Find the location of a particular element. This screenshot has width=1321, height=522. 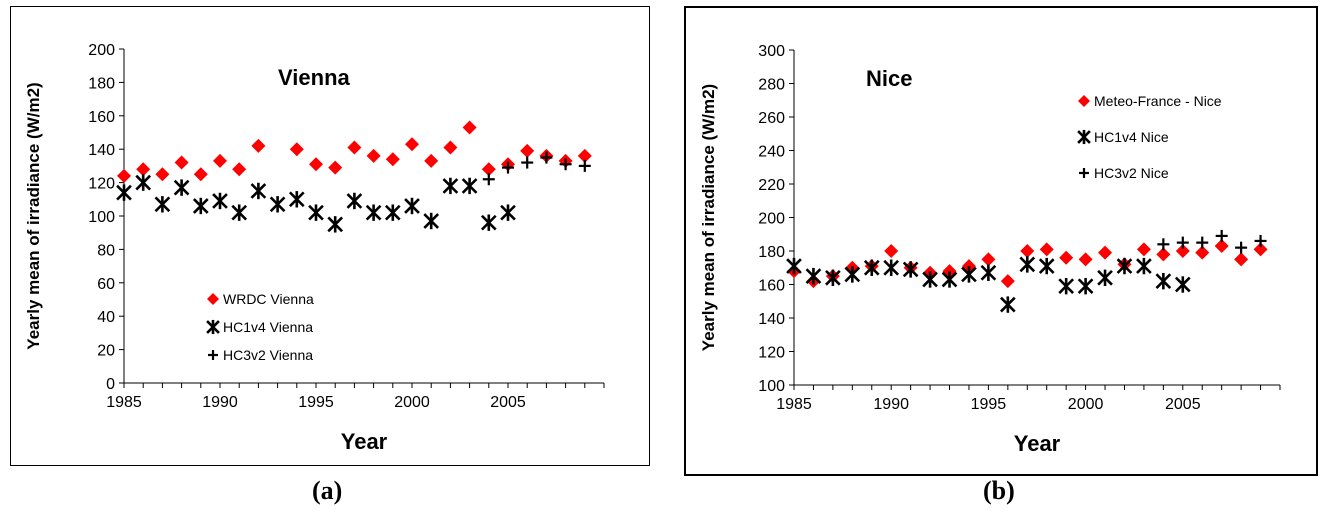

vienna-point-hc1v4-vienna-1999 is located at coordinates (392, 212).